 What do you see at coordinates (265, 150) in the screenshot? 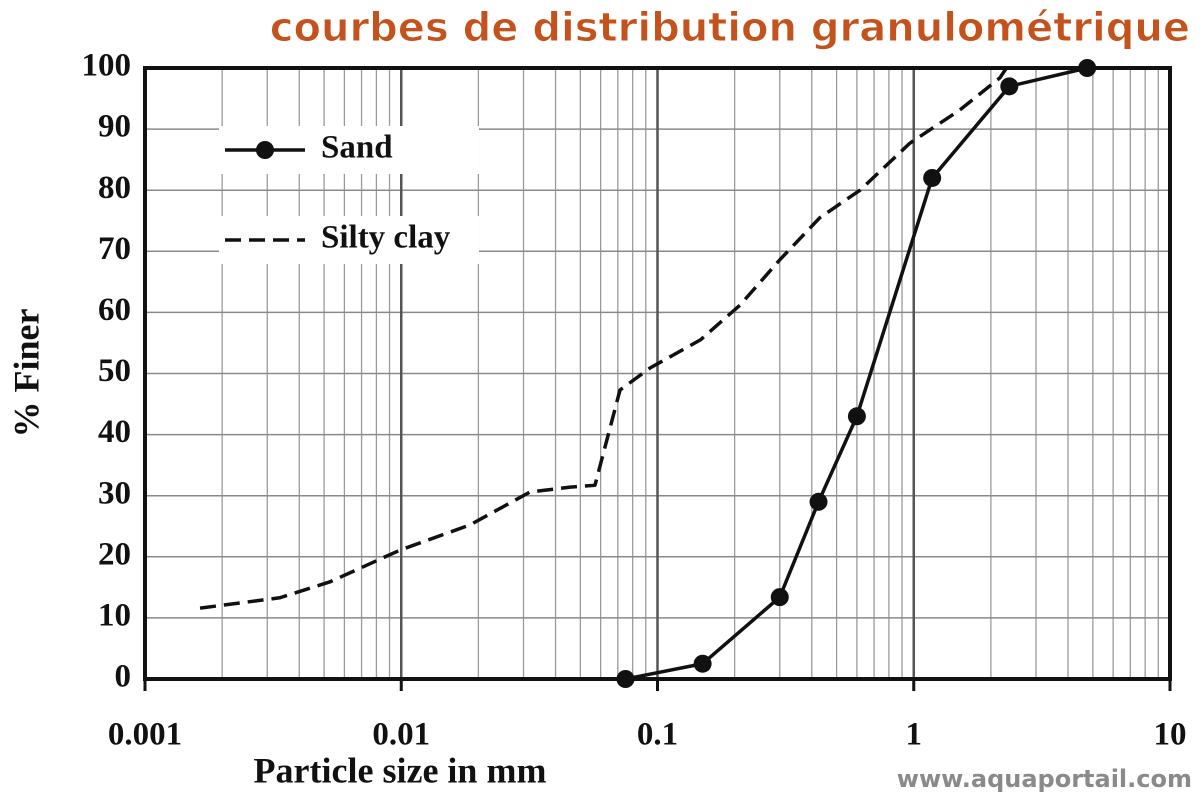
I see `legend-marker` at bounding box center [265, 150].